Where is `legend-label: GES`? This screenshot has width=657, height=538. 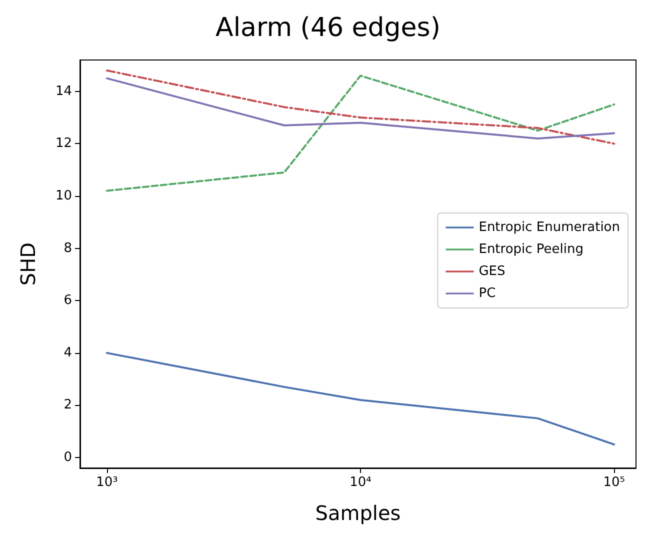 legend-label: GES is located at coordinates (492, 271).